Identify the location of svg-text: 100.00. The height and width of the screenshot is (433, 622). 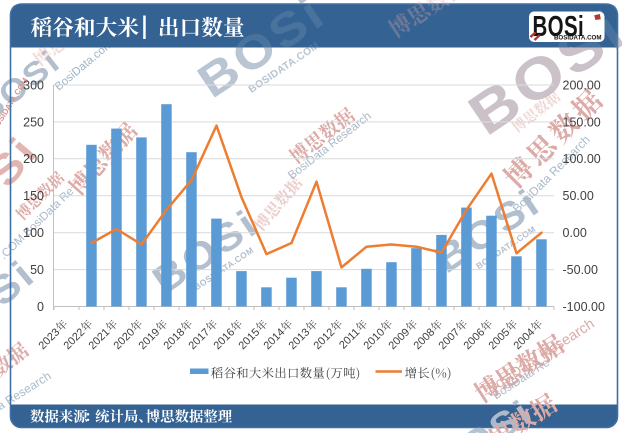
(582, 159).